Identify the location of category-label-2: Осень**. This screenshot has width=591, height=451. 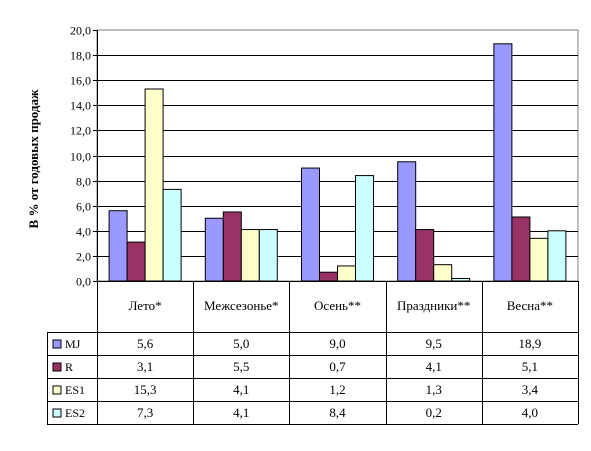
(337, 305).